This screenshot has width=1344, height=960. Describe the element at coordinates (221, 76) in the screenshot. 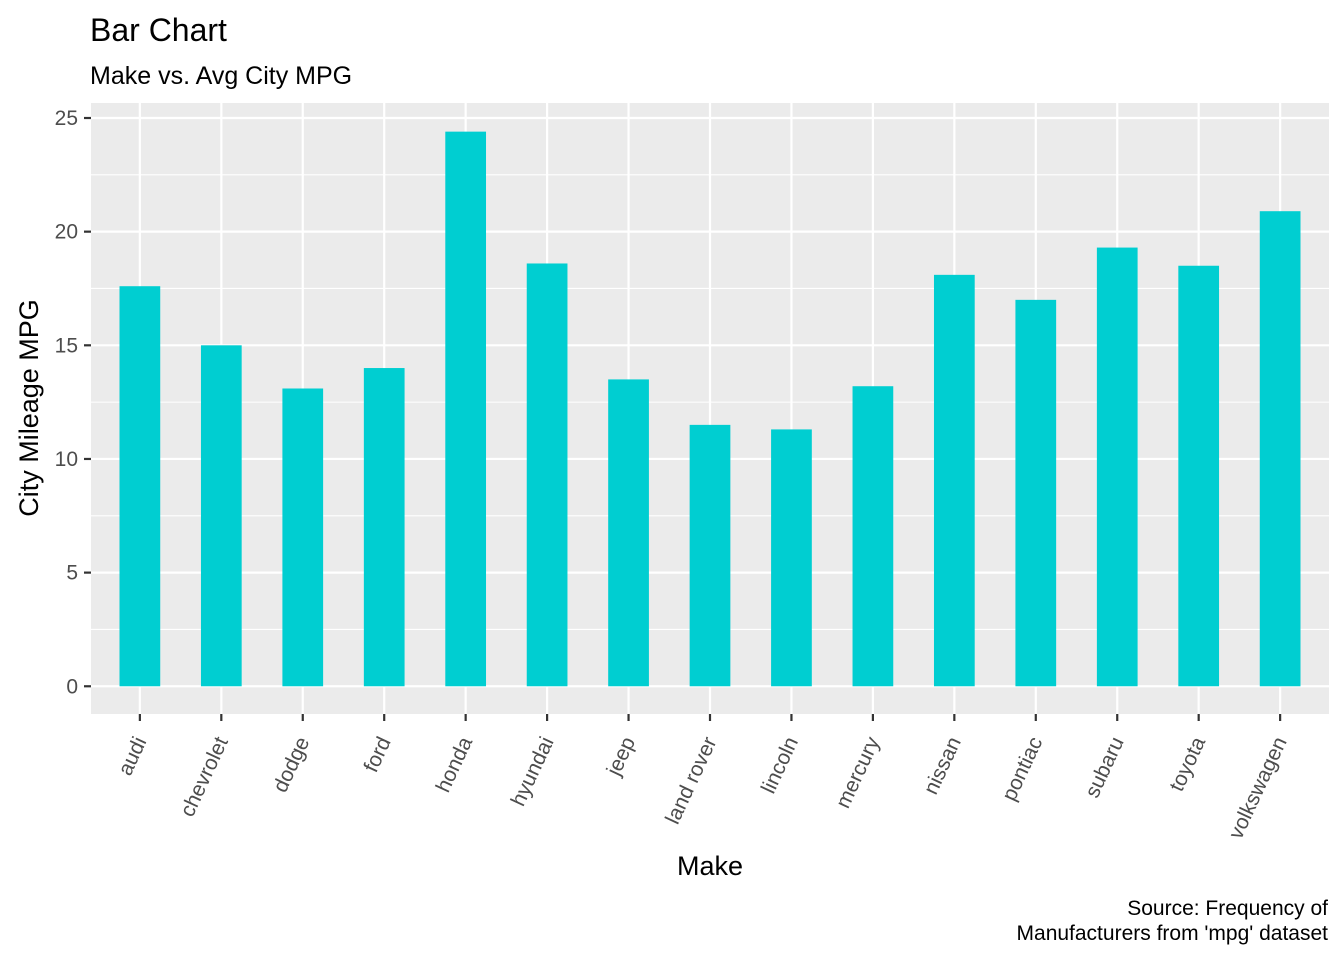

I see `chart-subtitle: Make vs. Avg City MPG` at that location.